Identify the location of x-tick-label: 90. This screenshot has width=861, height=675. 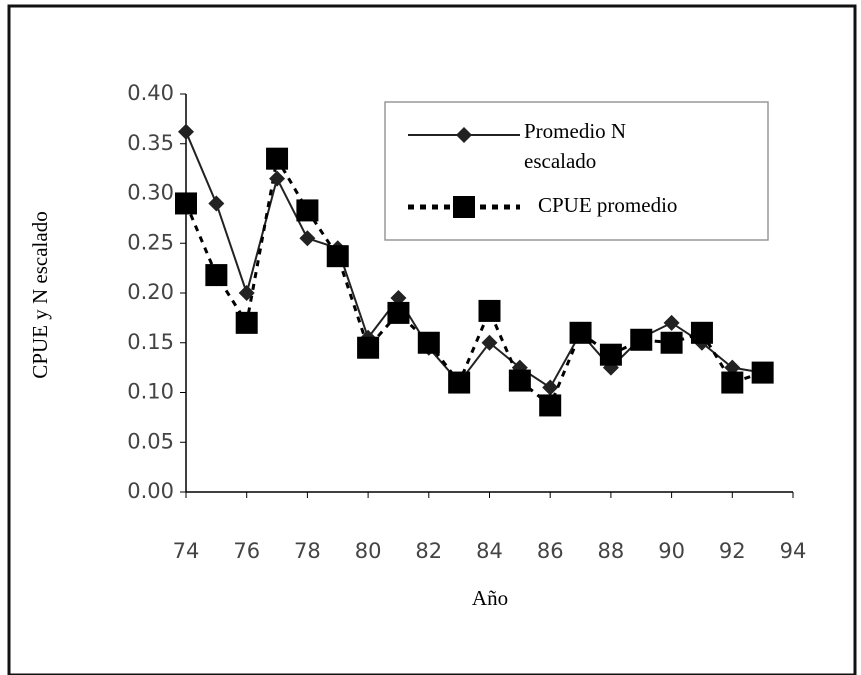
(671, 551).